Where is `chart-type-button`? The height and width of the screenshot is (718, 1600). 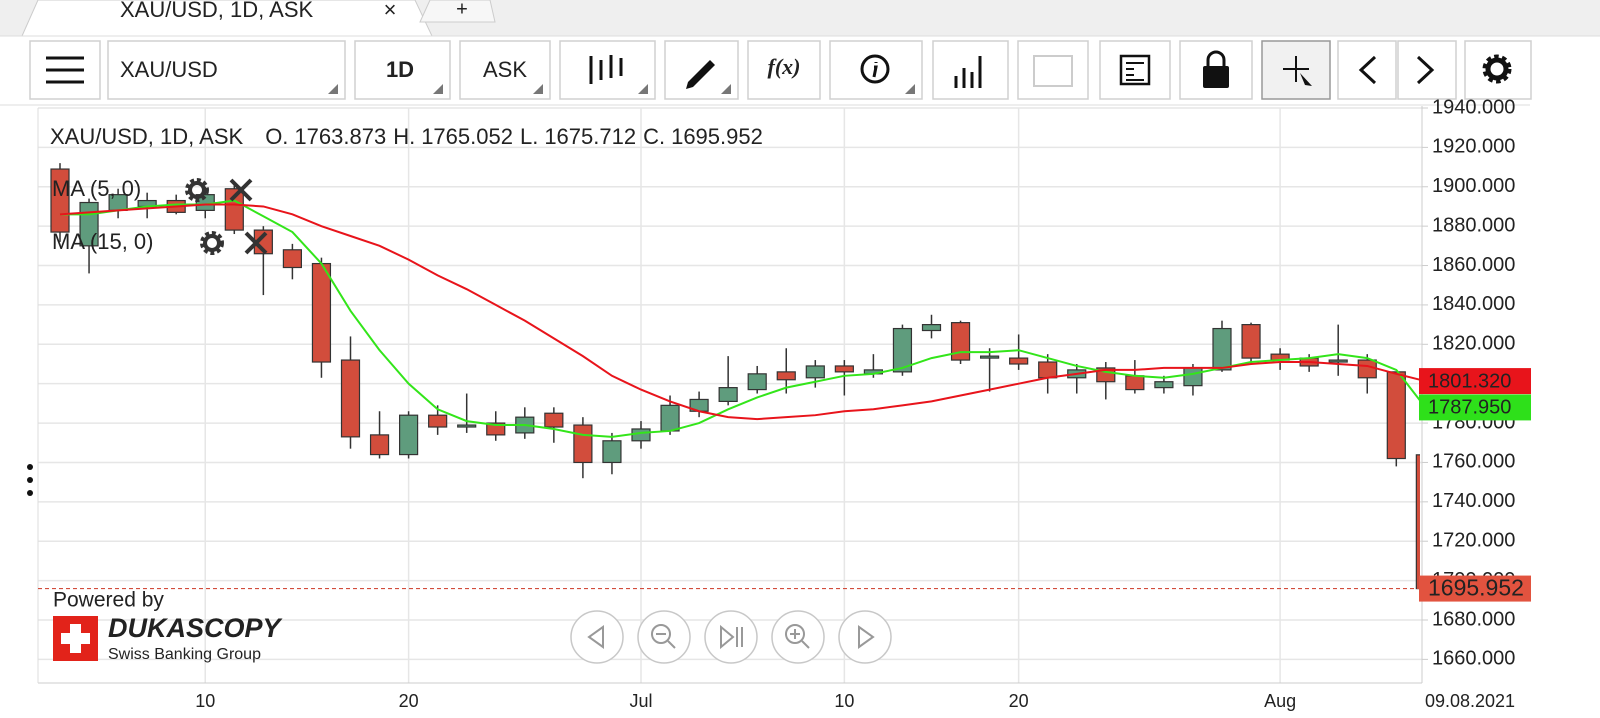
chart-type-button is located at coordinates (607, 70).